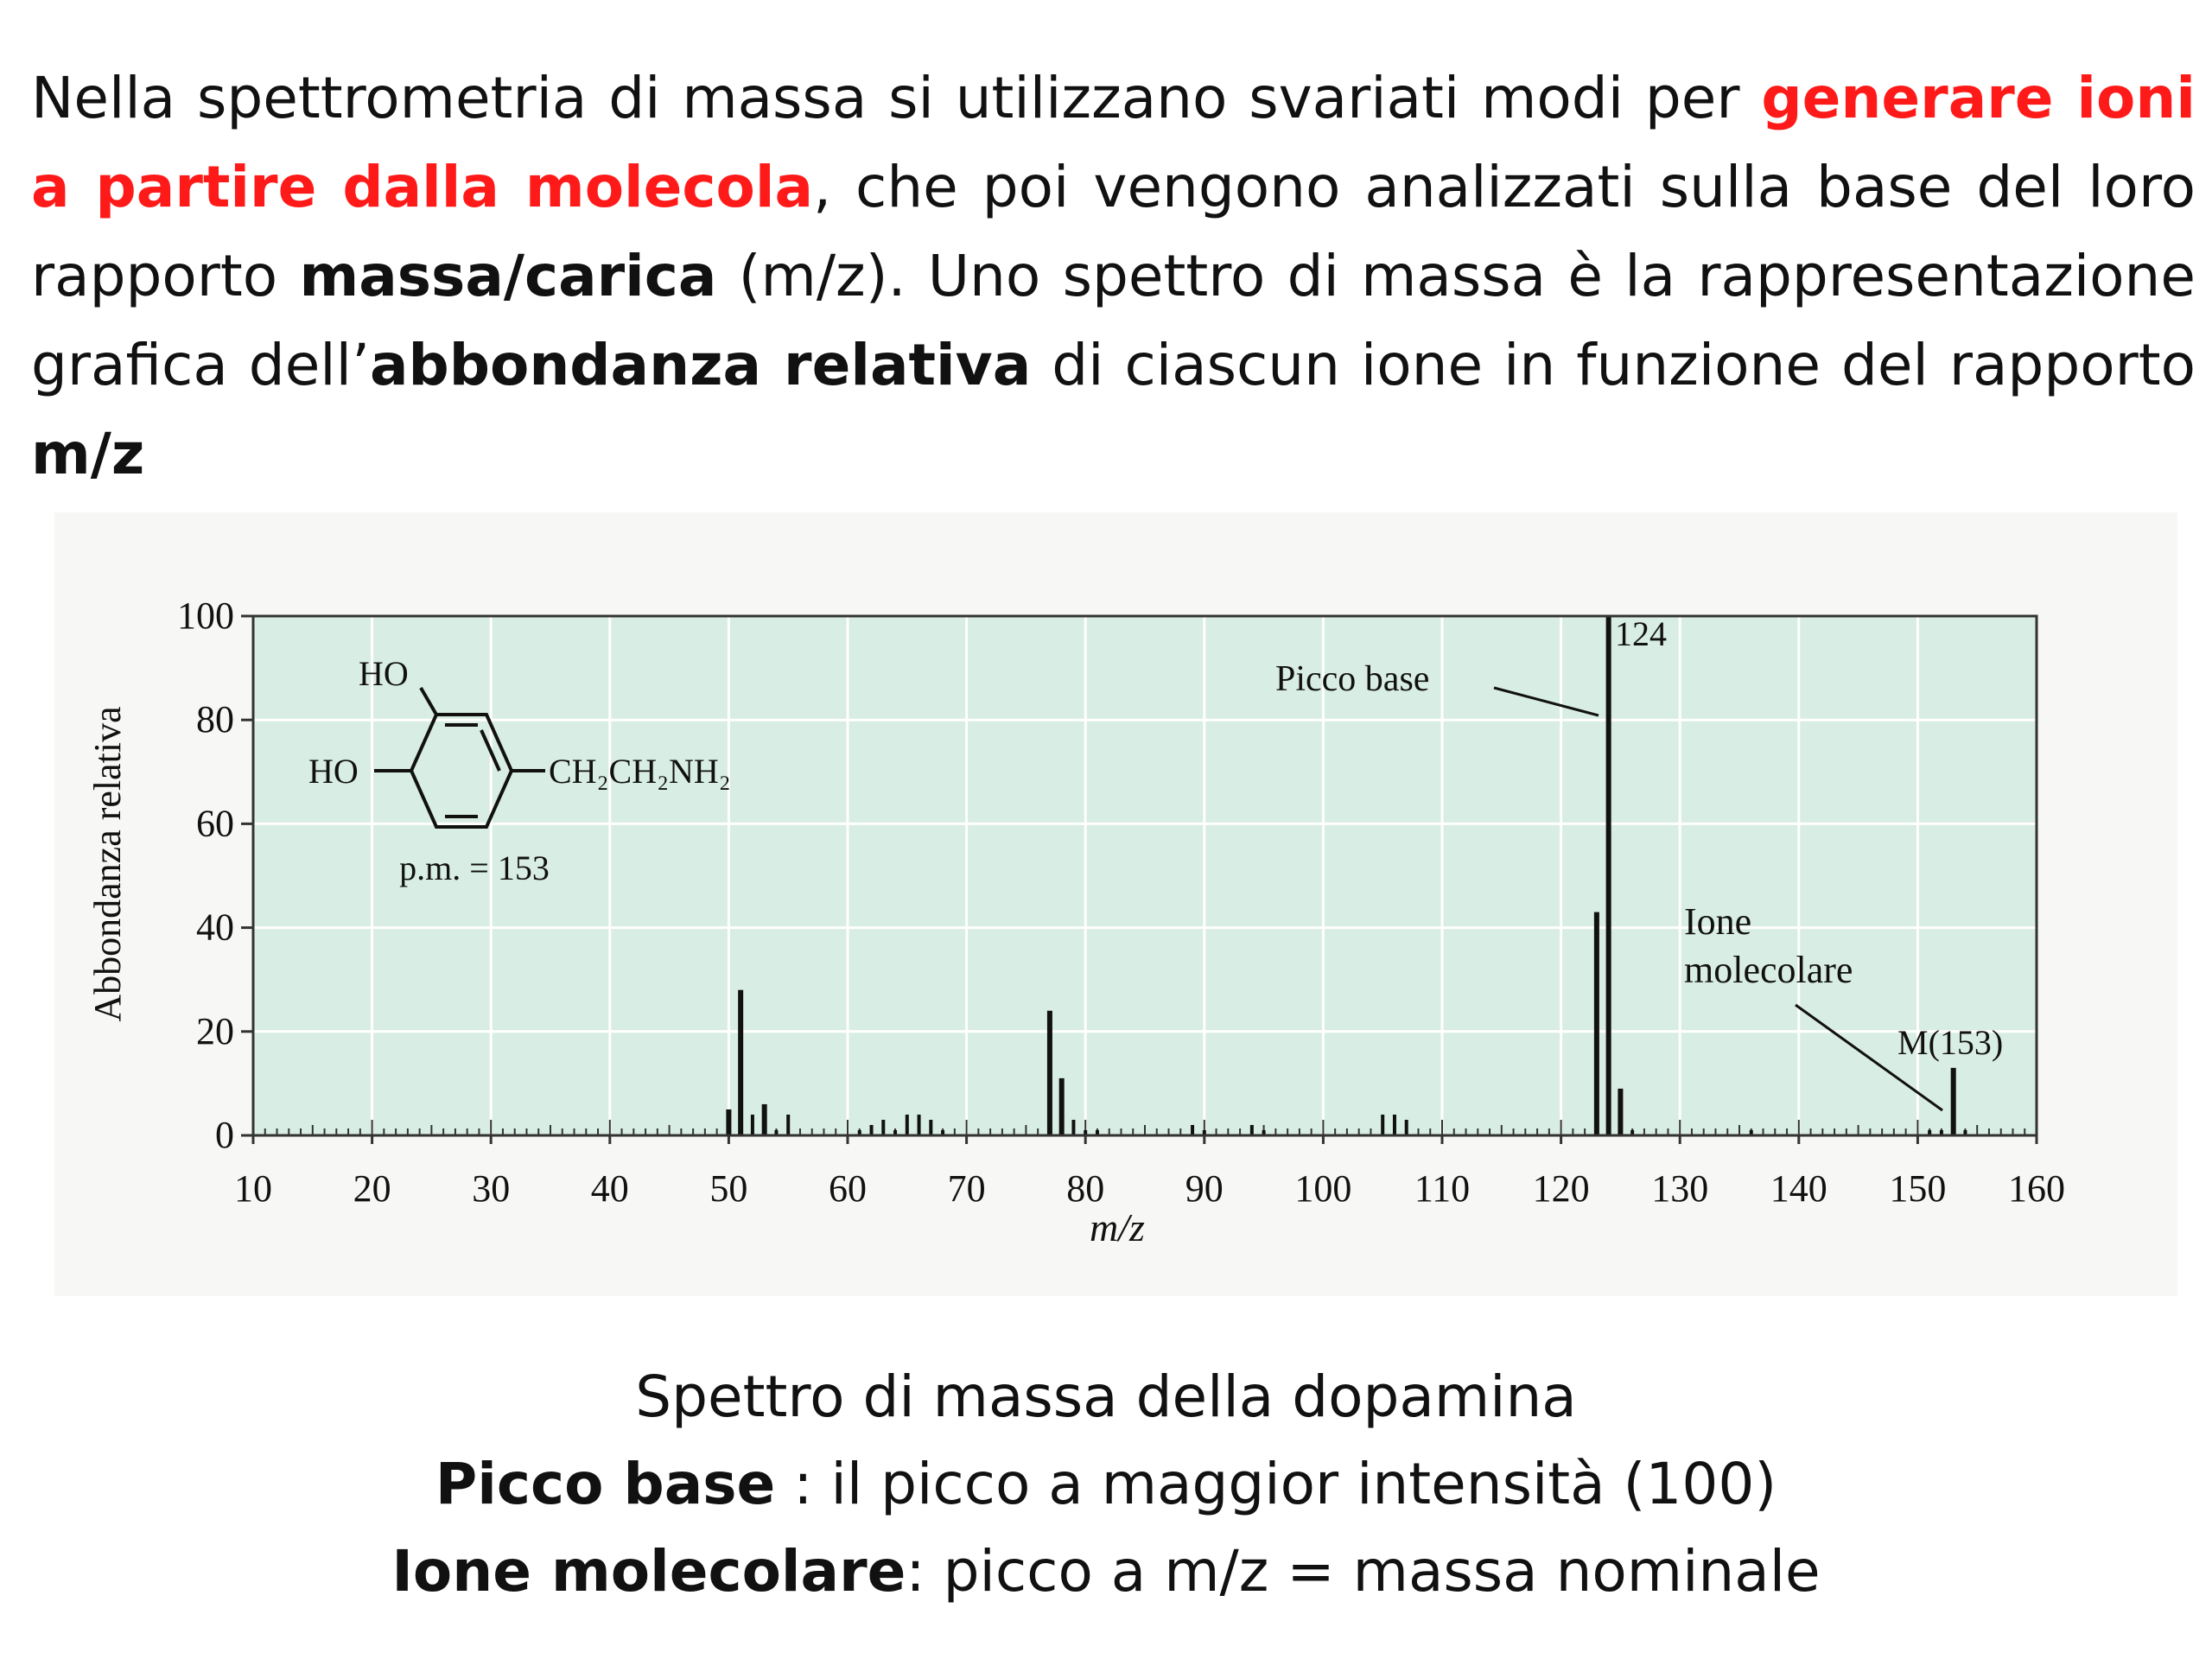 This screenshot has width=2212, height=1659. I want to click on x-tick-label: 70, so click(967, 1188).